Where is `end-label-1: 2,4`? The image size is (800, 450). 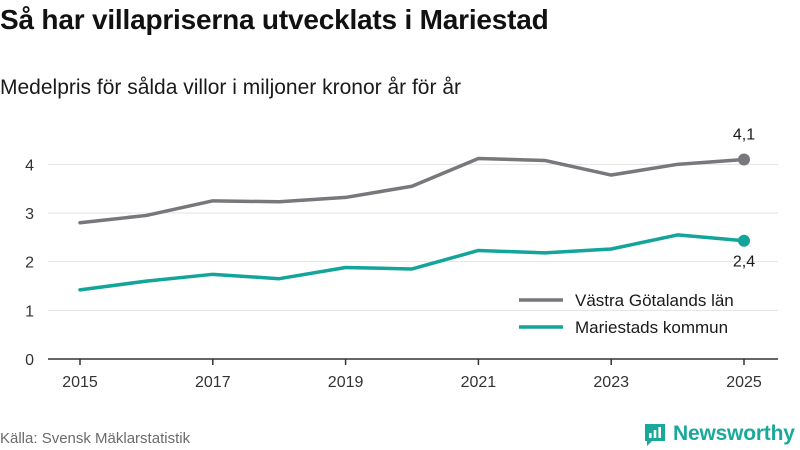
end-label-1: 2,4 is located at coordinates (744, 262).